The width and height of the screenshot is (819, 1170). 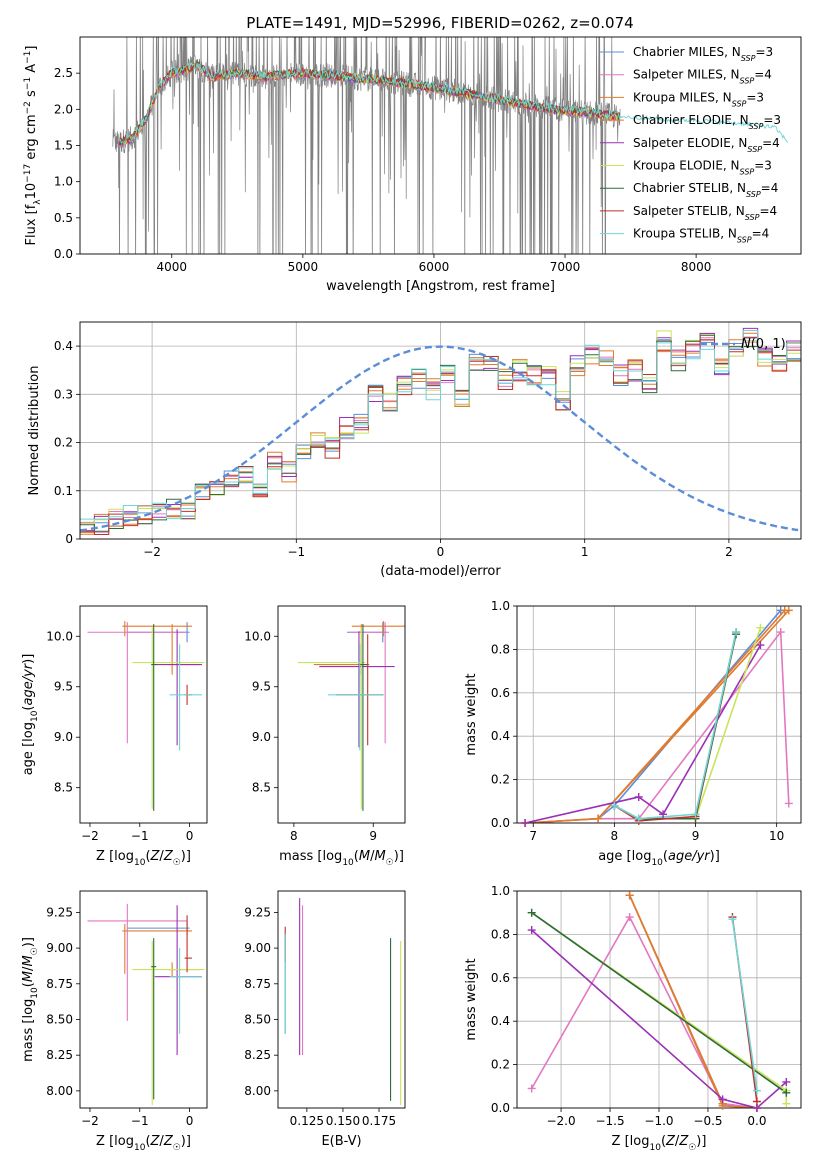 I want to click on x-tick-label: 5000, so click(x=303, y=267).